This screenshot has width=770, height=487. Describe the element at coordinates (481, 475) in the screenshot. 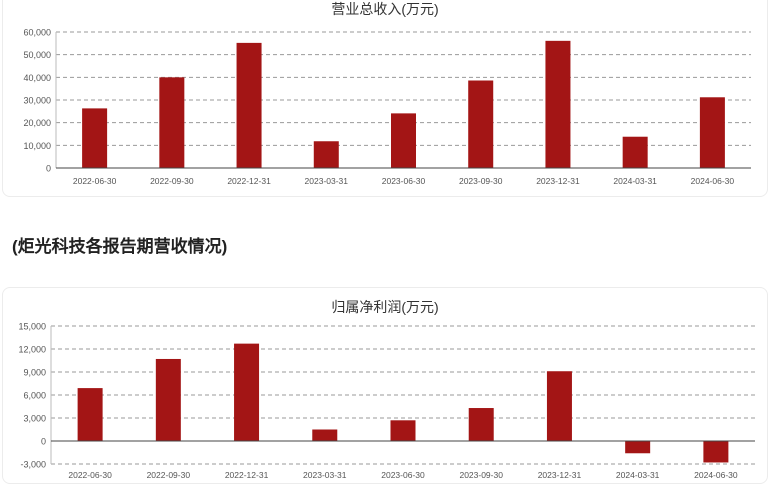

I see `profit-x-tick-label: 2023-09-30` at that location.